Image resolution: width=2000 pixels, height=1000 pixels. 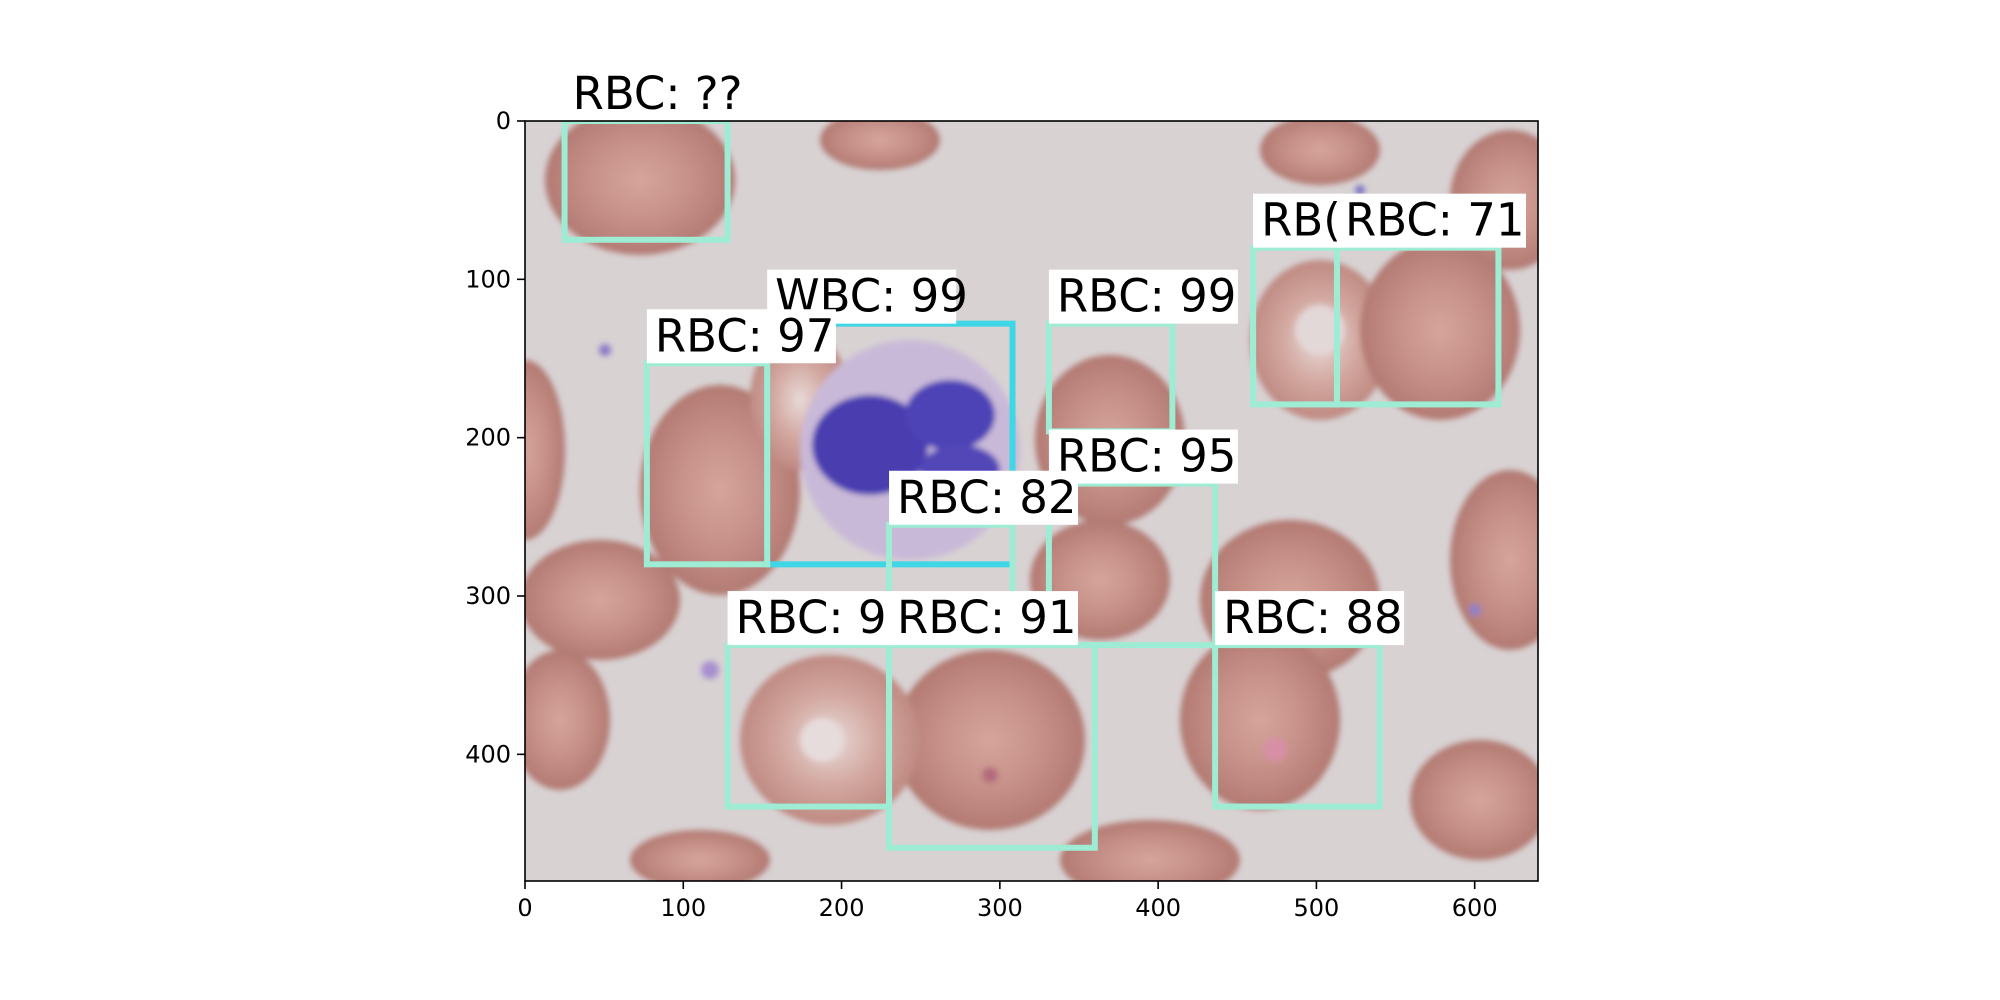 I want to click on detection-label: RBC: 99, so click(x=1147, y=296).